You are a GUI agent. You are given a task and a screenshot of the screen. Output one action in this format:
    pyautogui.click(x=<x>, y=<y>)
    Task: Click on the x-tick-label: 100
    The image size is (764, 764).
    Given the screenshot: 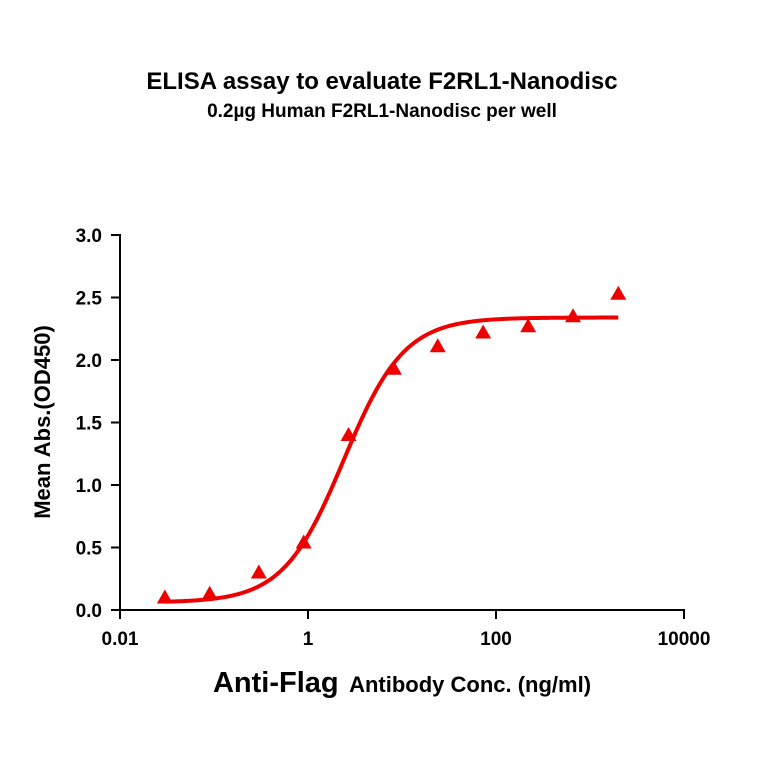 What is the action you would take?
    pyautogui.click(x=496, y=639)
    